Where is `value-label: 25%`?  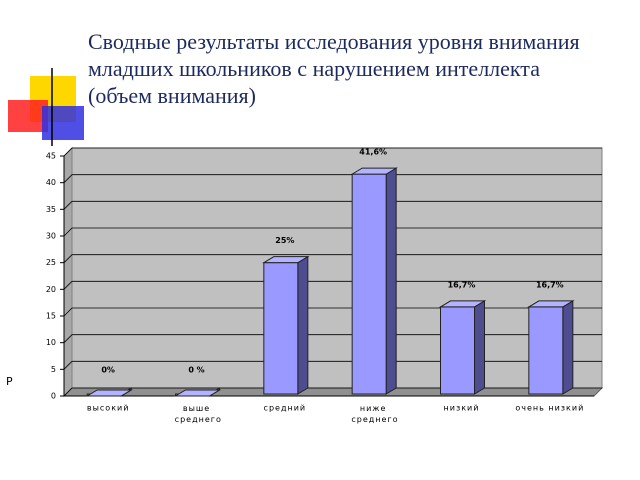 value-label: 25% is located at coordinates (284, 240).